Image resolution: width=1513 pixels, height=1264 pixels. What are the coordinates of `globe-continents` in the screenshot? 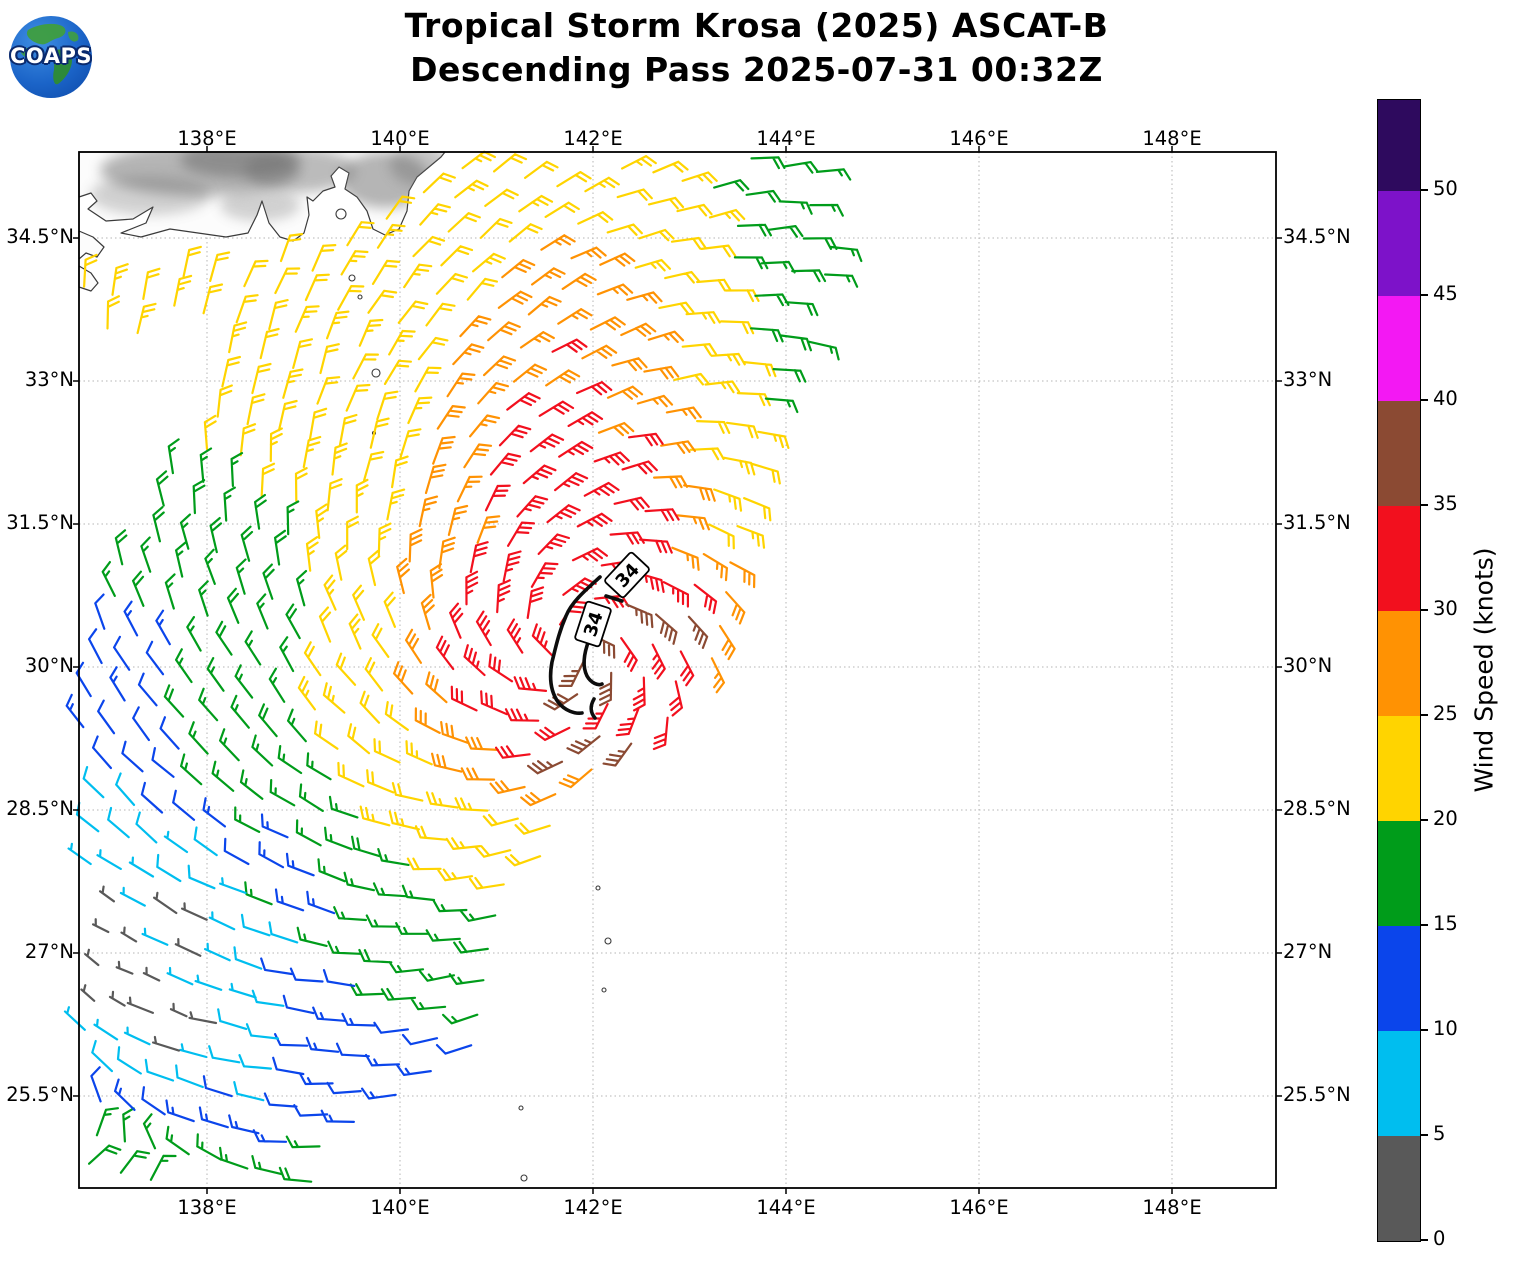 It's located at (49, 54).